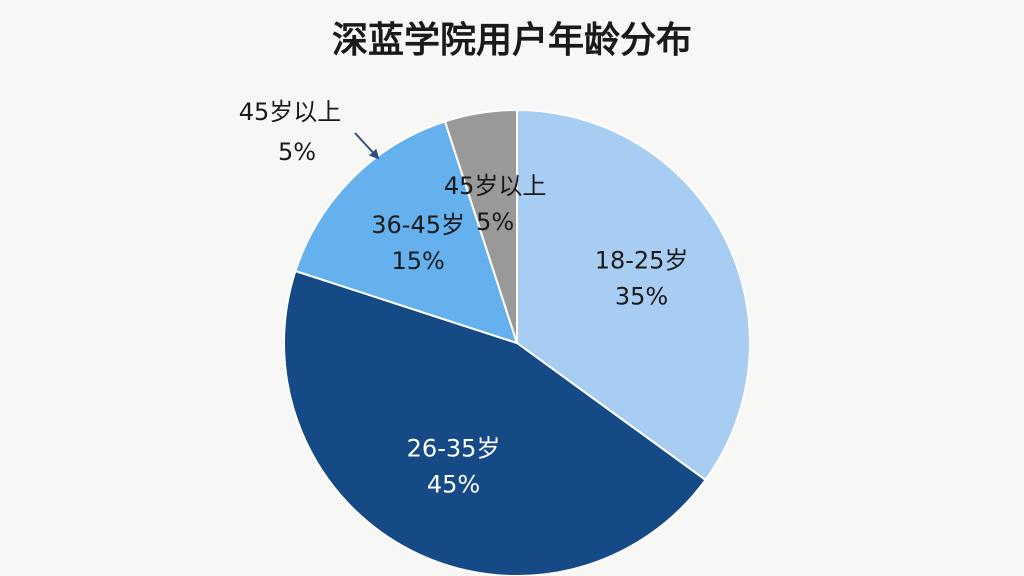 This screenshot has height=576, width=1024. I want to click on slice-value-label: 15%, so click(417, 261).